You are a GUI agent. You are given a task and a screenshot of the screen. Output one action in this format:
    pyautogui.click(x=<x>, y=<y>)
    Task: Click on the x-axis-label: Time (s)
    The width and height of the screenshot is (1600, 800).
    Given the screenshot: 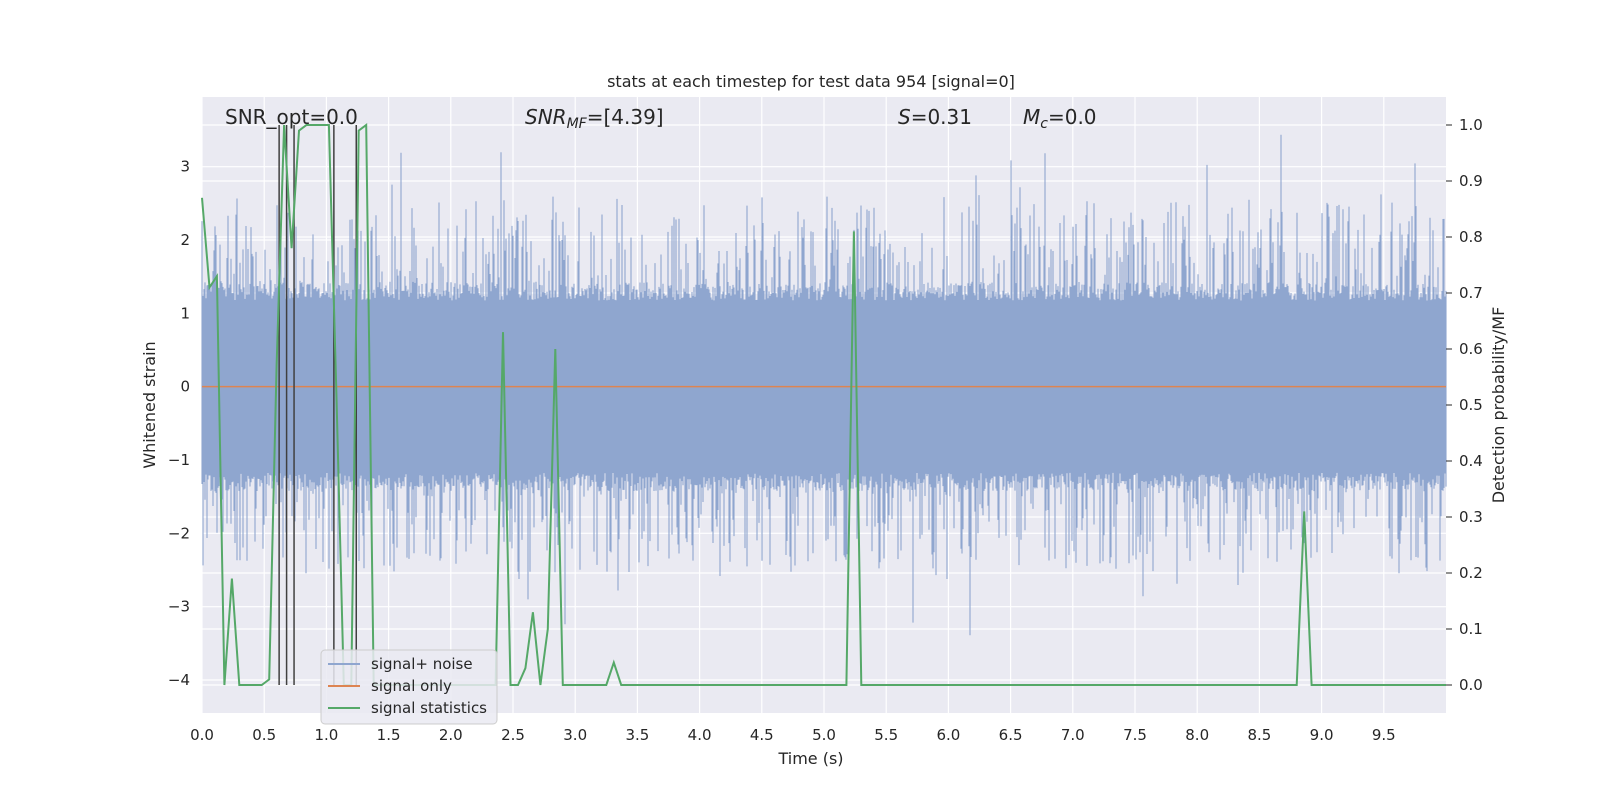 What is the action you would take?
    pyautogui.click(x=810, y=758)
    